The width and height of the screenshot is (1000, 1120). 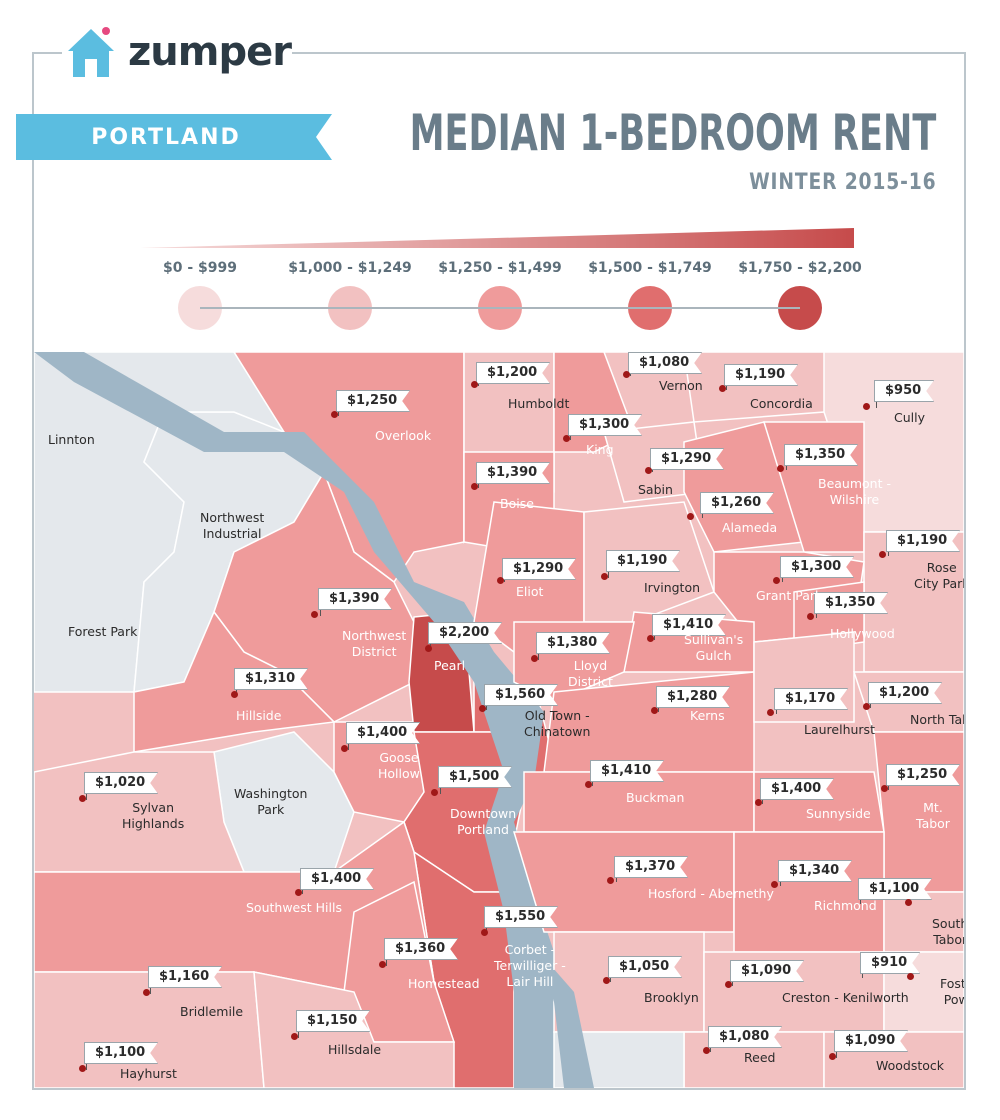 I want to click on neighborhood-name: Cully, so click(x=909, y=417).